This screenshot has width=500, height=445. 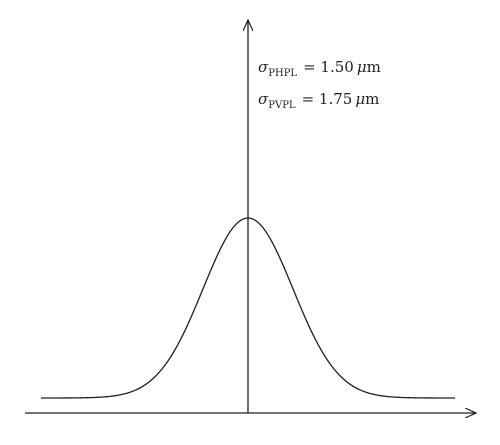 What do you see at coordinates (372, 99) in the screenshot?
I see `unit-pvpl: m` at bounding box center [372, 99].